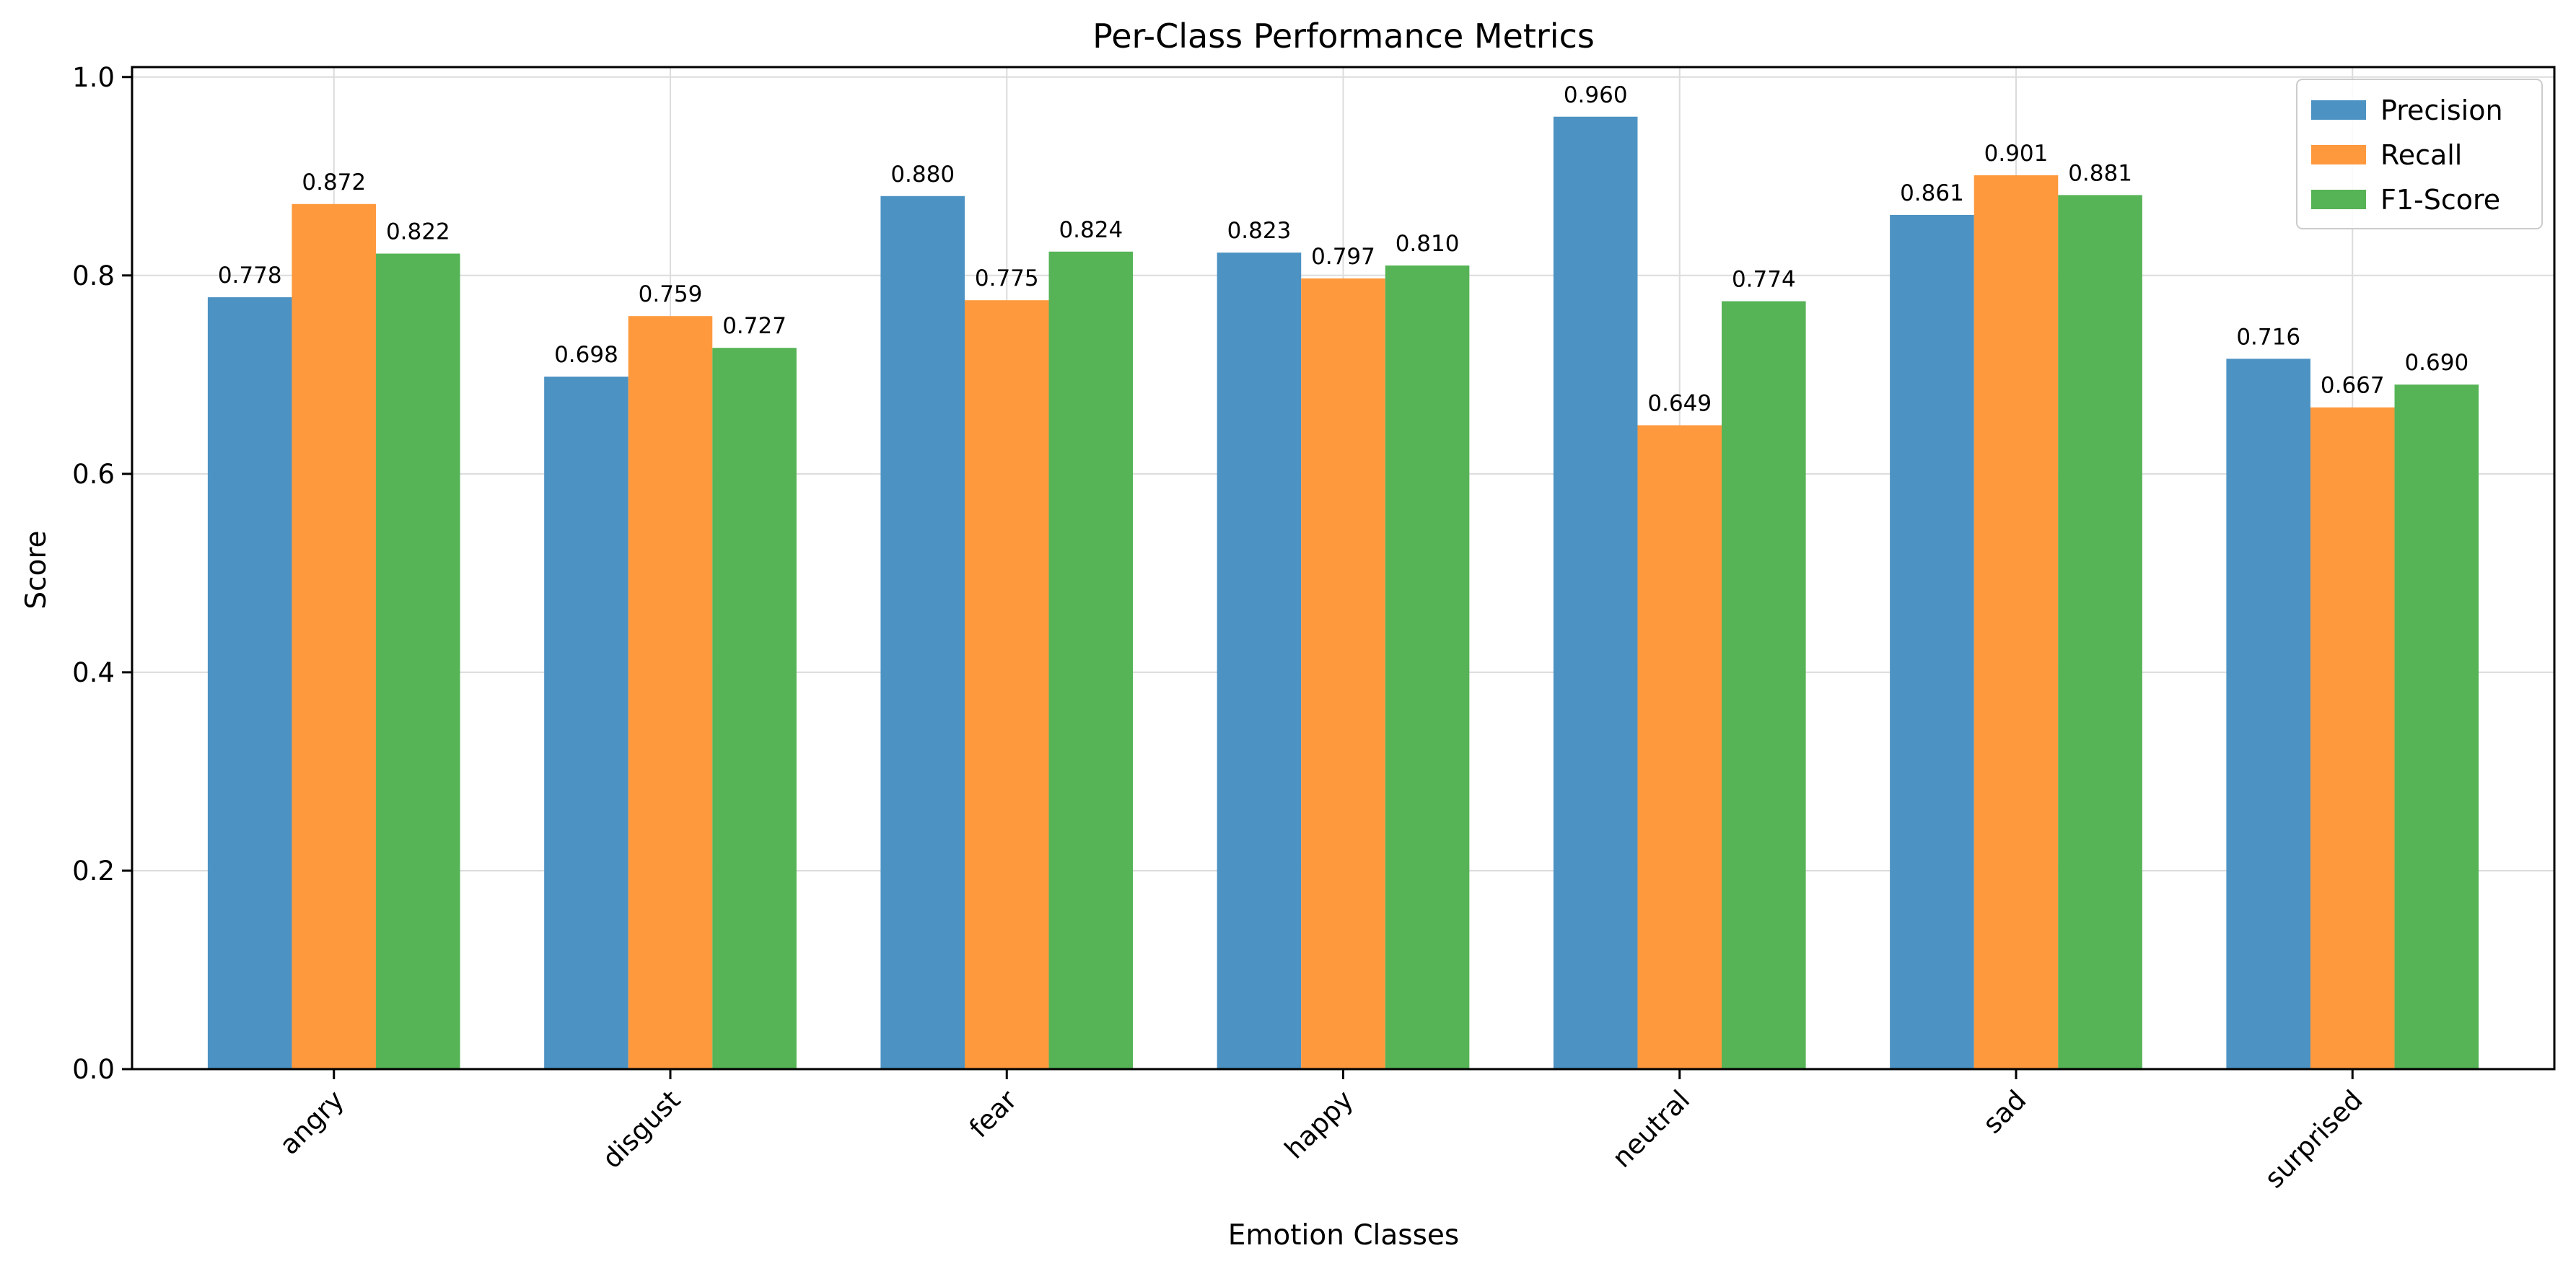  Describe the element at coordinates (922, 632) in the screenshot. I see `bar-precision-fear` at that location.